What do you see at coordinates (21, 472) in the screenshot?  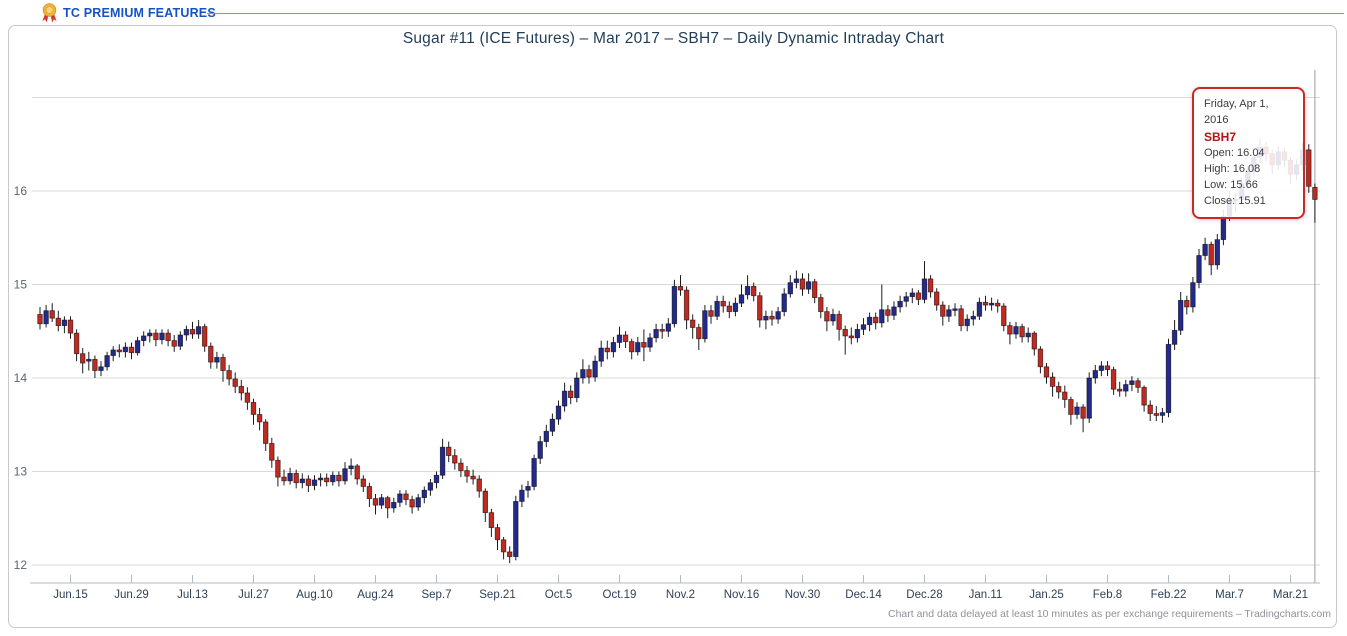 I see `svg-text: 13` at bounding box center [21, 472].